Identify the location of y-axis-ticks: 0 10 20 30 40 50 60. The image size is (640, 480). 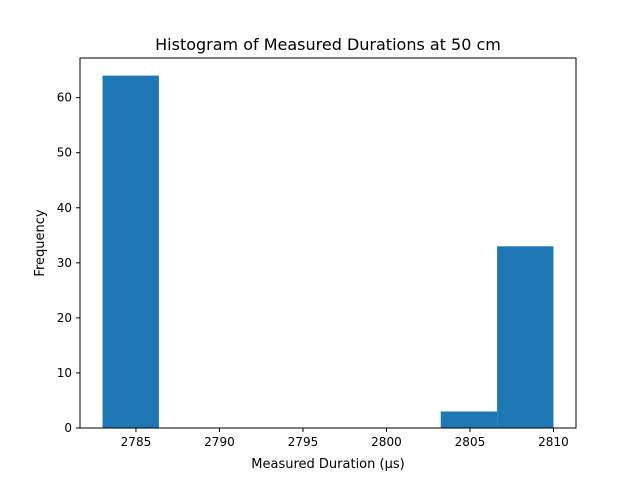
(68, 263).